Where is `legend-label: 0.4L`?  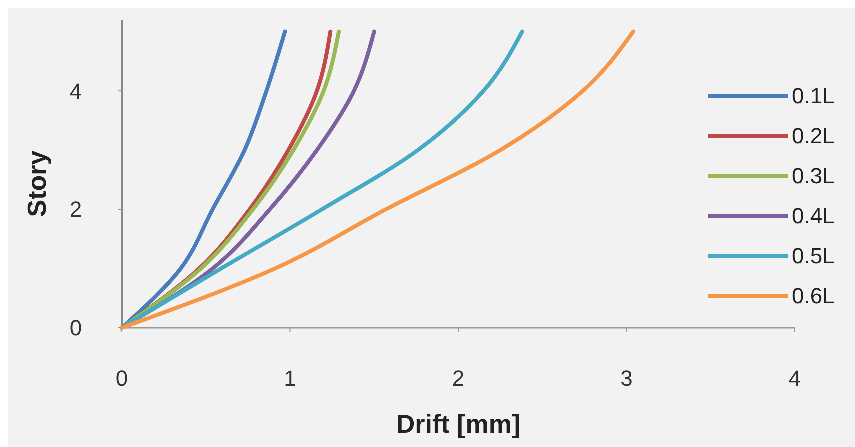
legend-label: 0.4L is located at coordinates (813, 216).